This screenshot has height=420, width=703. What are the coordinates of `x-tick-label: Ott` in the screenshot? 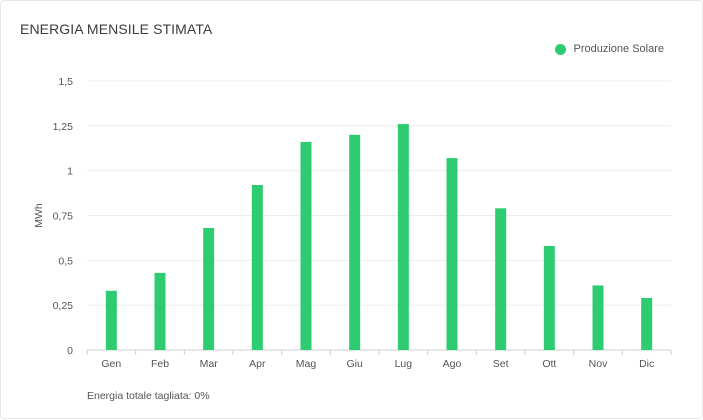 It's located at (549, 364).